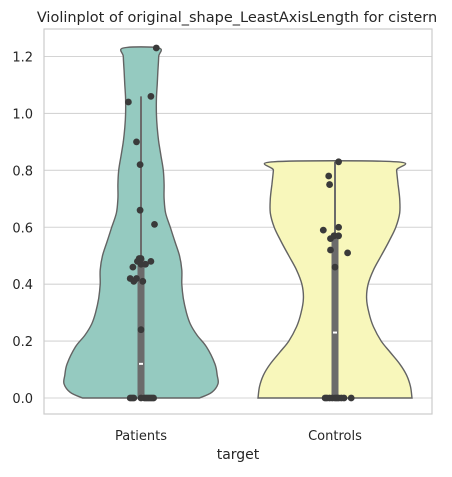 This screenshot has height=477, width=452. What do you see at coordinates (22, 171) in the screenshot?
I see `y-tick-label-4: 0.8` at bounding box center [22, 171].